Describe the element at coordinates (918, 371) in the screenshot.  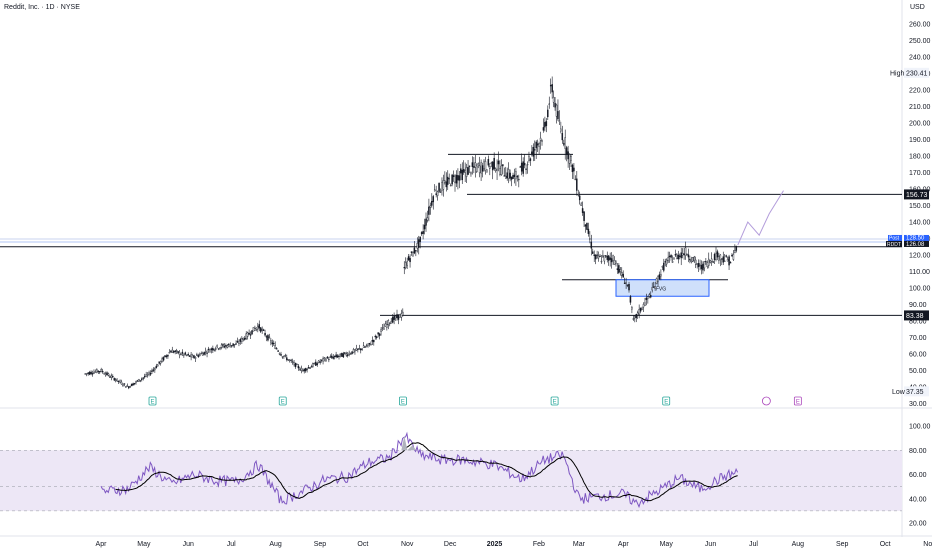
I see `price-tick-label: 50.00` at that location.